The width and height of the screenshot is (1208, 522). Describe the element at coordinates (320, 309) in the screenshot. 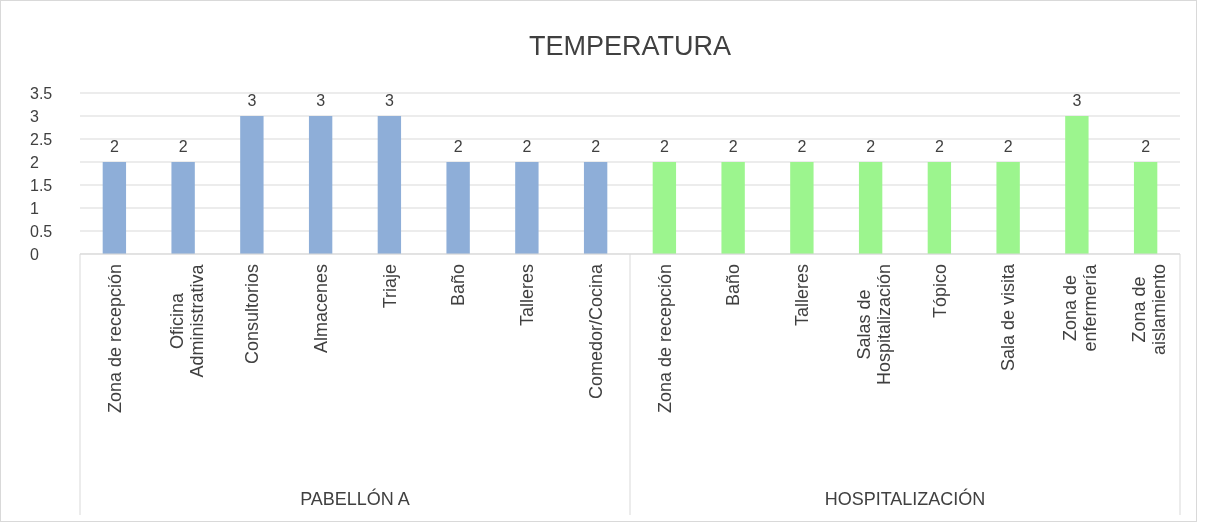

I see `x-tick-label: Almacenes` at that location.